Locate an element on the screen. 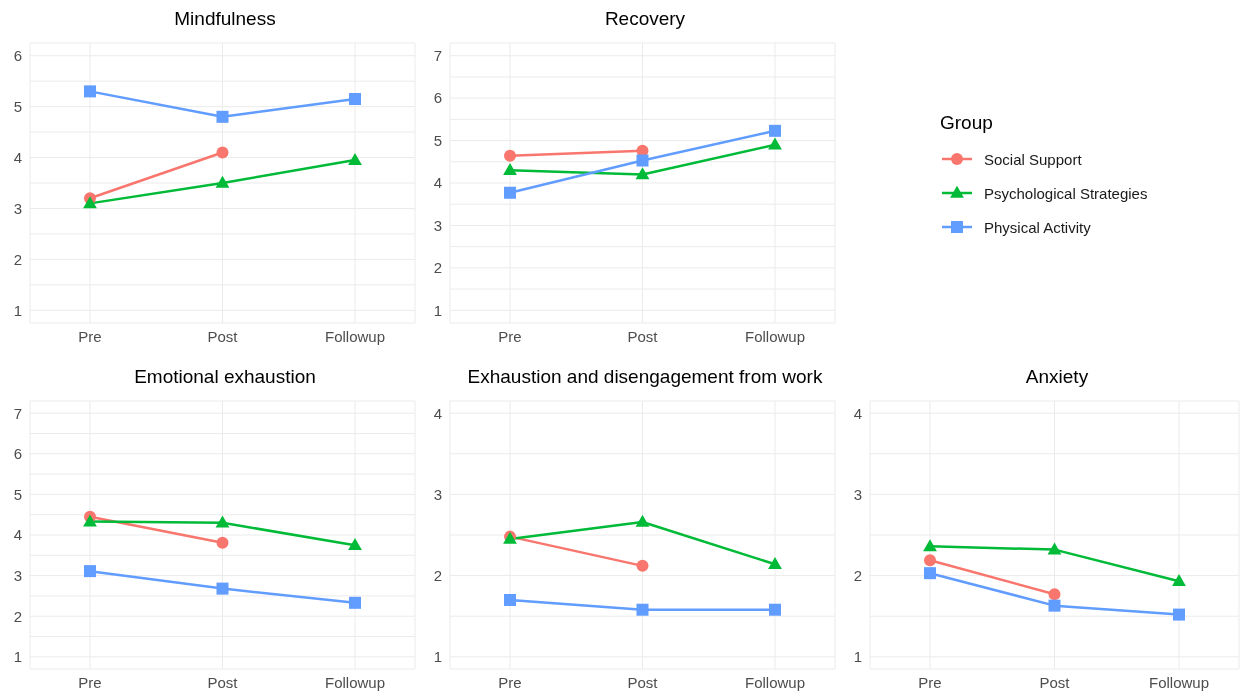 This screenshot has width=1244, height=699. legend-label: Physical Activity is located at coordinates (1037, 227).